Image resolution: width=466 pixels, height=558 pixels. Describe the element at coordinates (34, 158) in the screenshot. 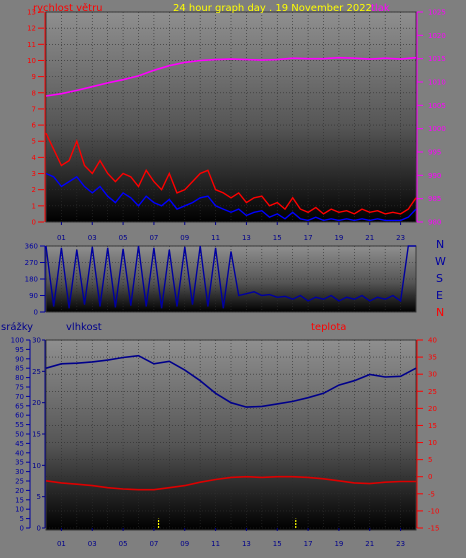

I see `wind-y-tick-label: 4` at that location.